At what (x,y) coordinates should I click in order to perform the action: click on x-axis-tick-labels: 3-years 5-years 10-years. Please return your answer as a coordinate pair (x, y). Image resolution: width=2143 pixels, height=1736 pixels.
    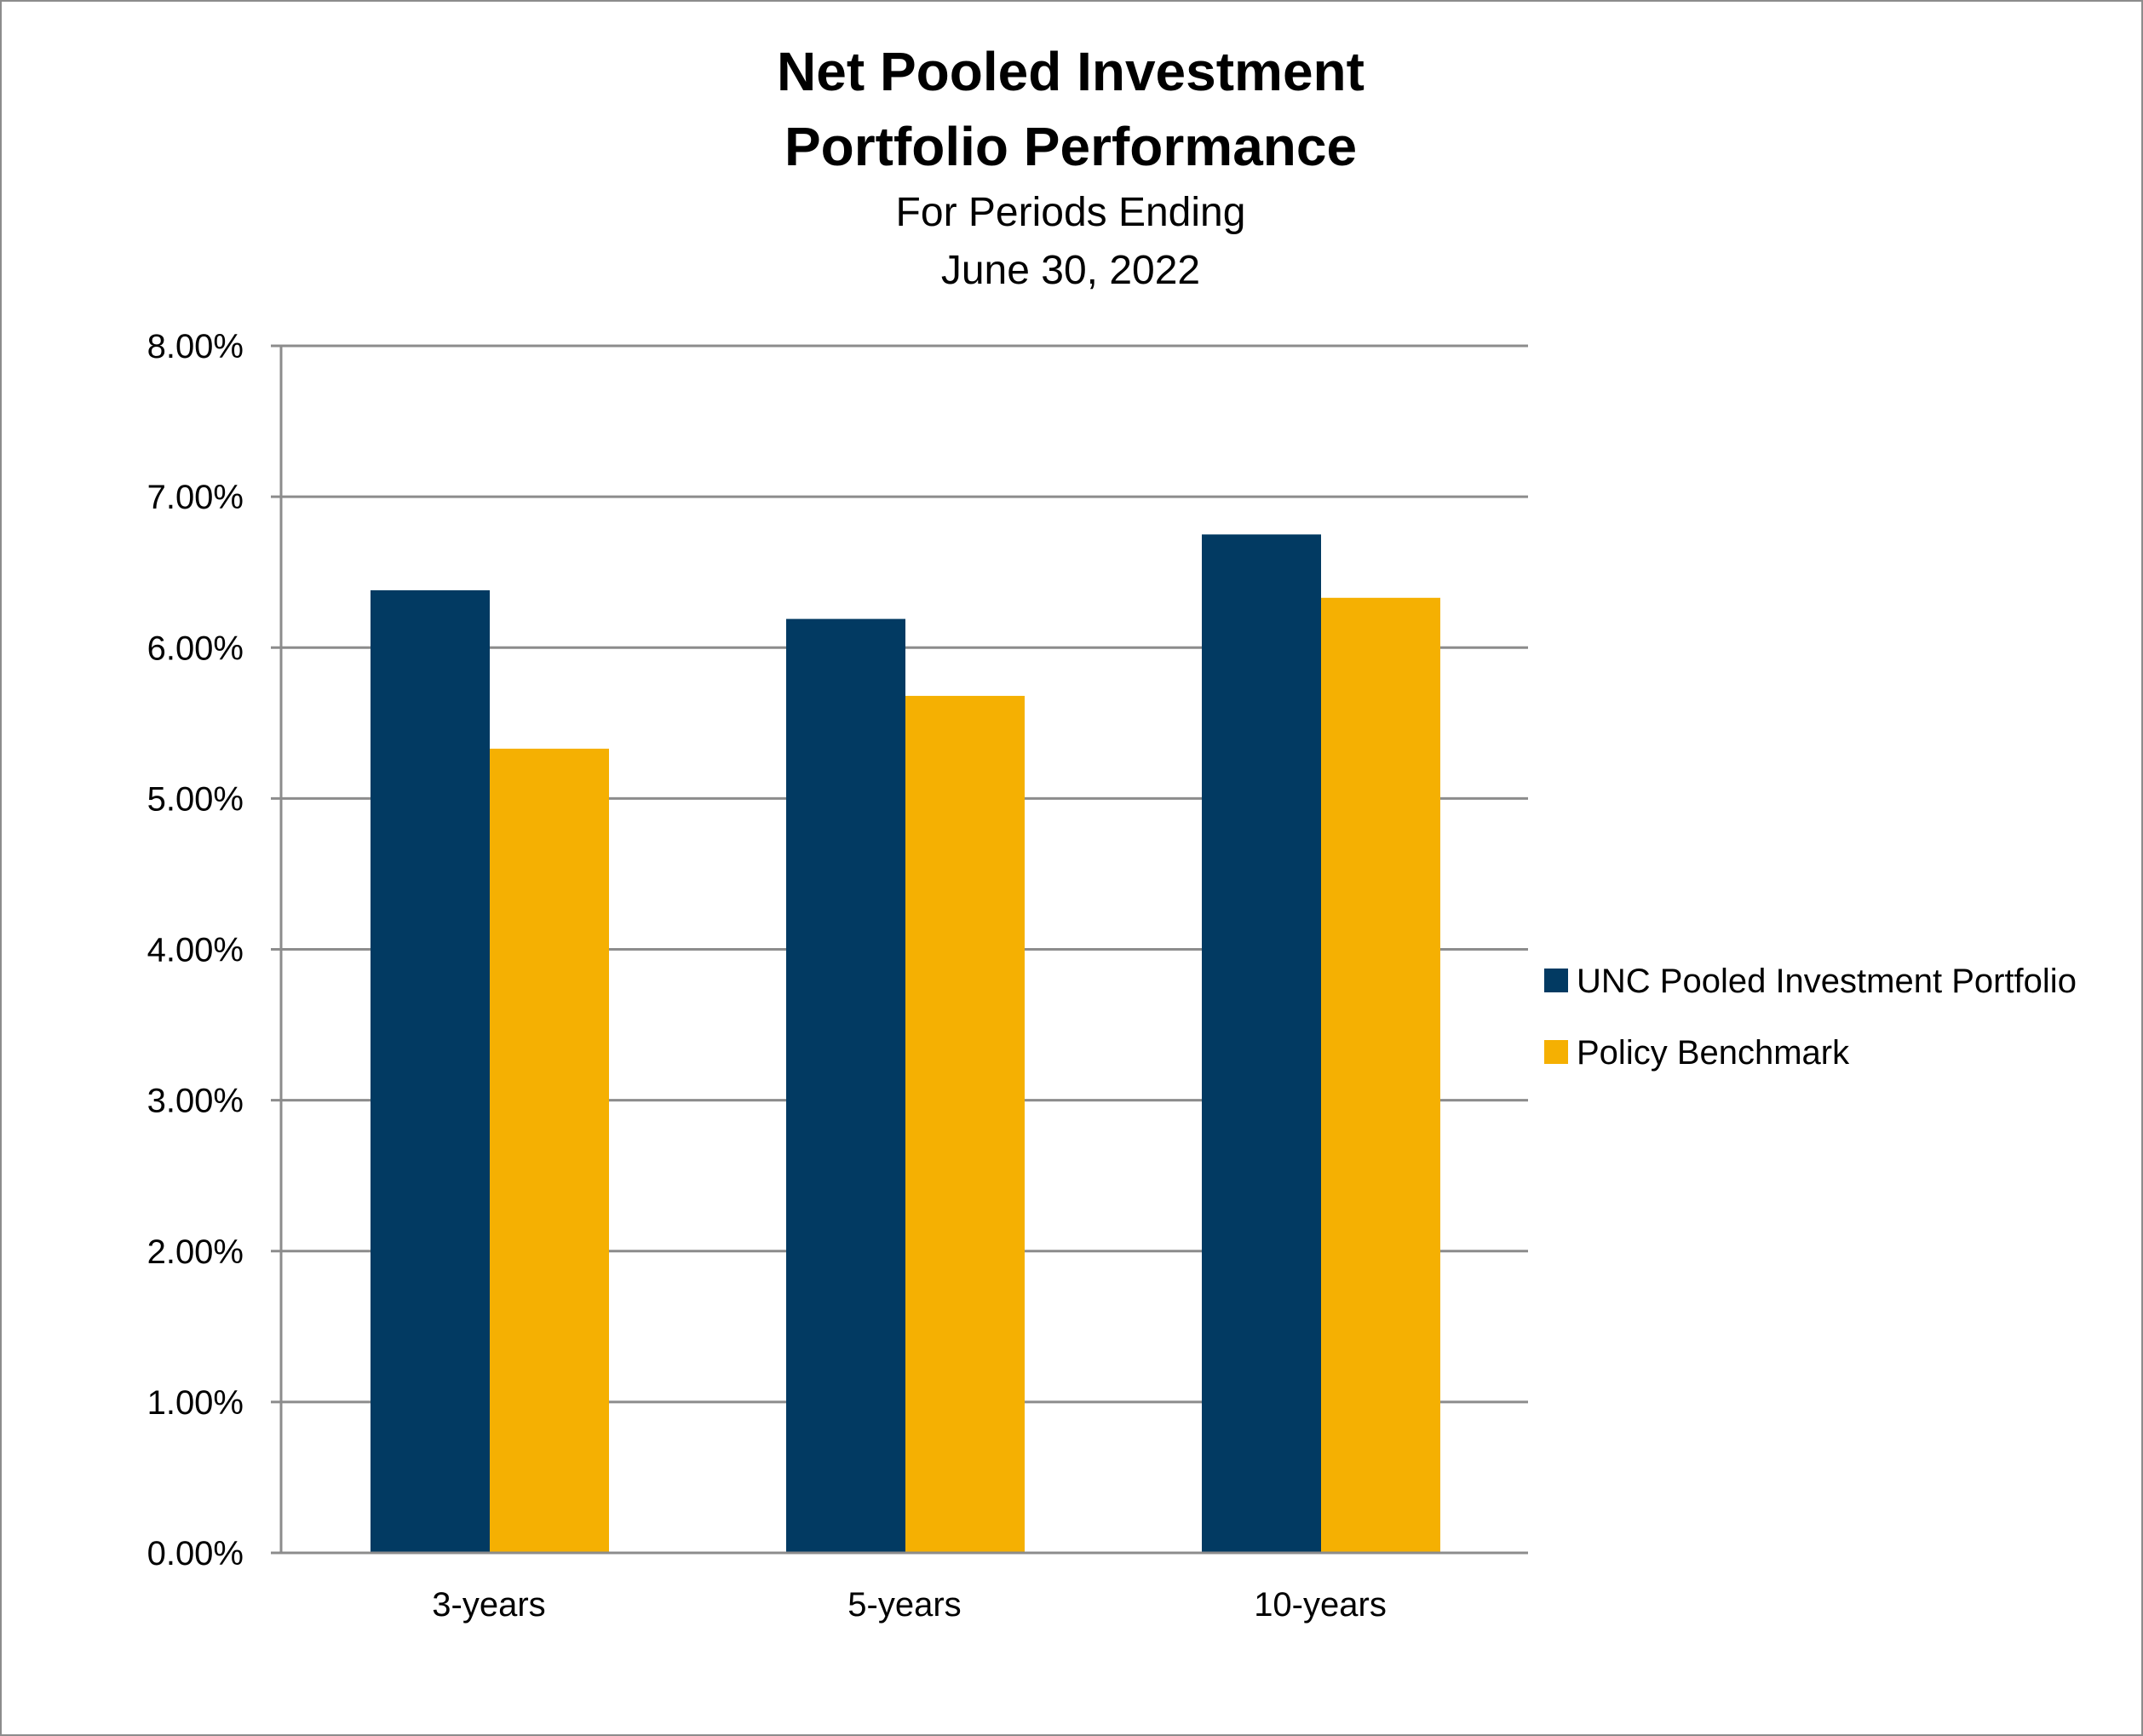
    Looking at the image, I should click on (909, 1605).